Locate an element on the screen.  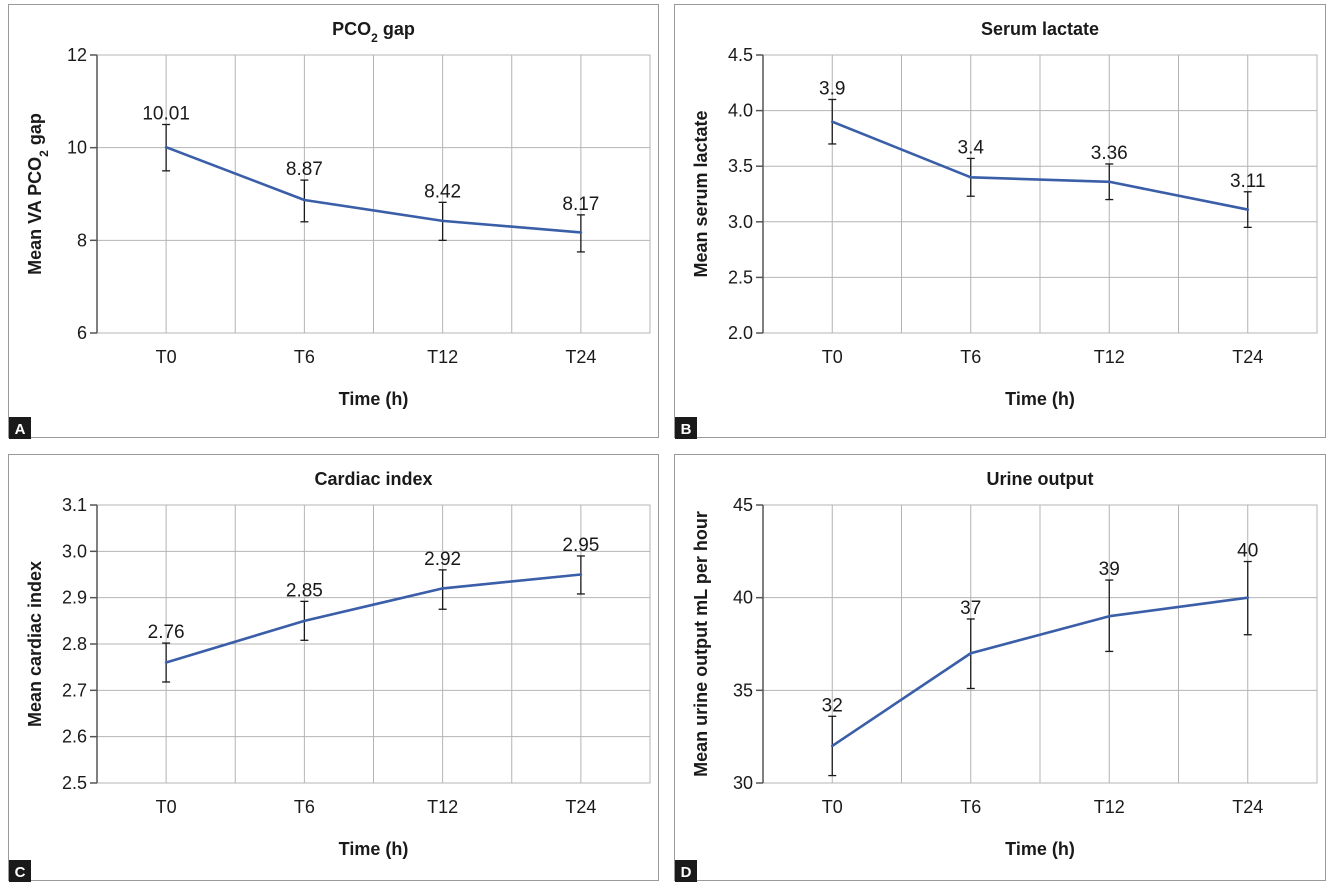
y-axis-label: Mean serum lactate is located at coordinates (701, 193).